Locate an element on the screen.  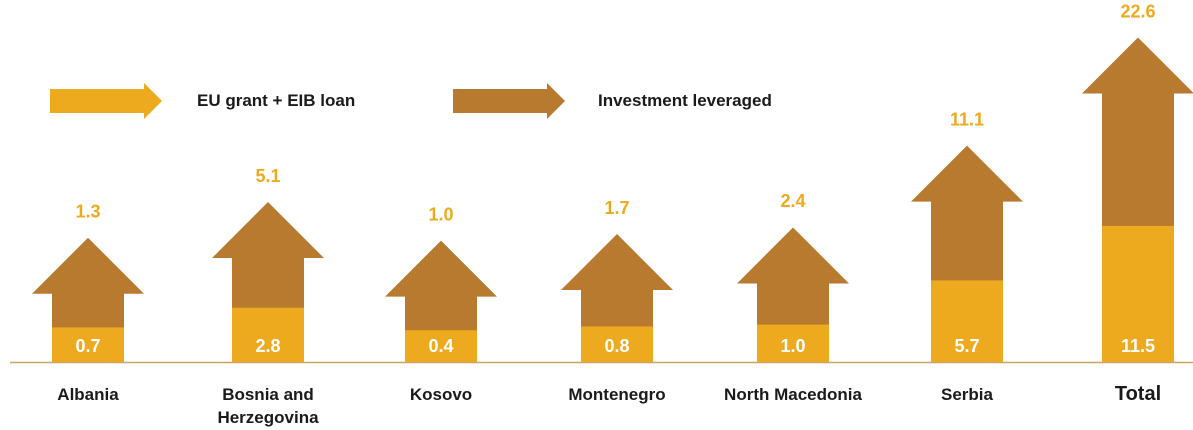
value-label: 5.1 is located at coordinates (267, 176).